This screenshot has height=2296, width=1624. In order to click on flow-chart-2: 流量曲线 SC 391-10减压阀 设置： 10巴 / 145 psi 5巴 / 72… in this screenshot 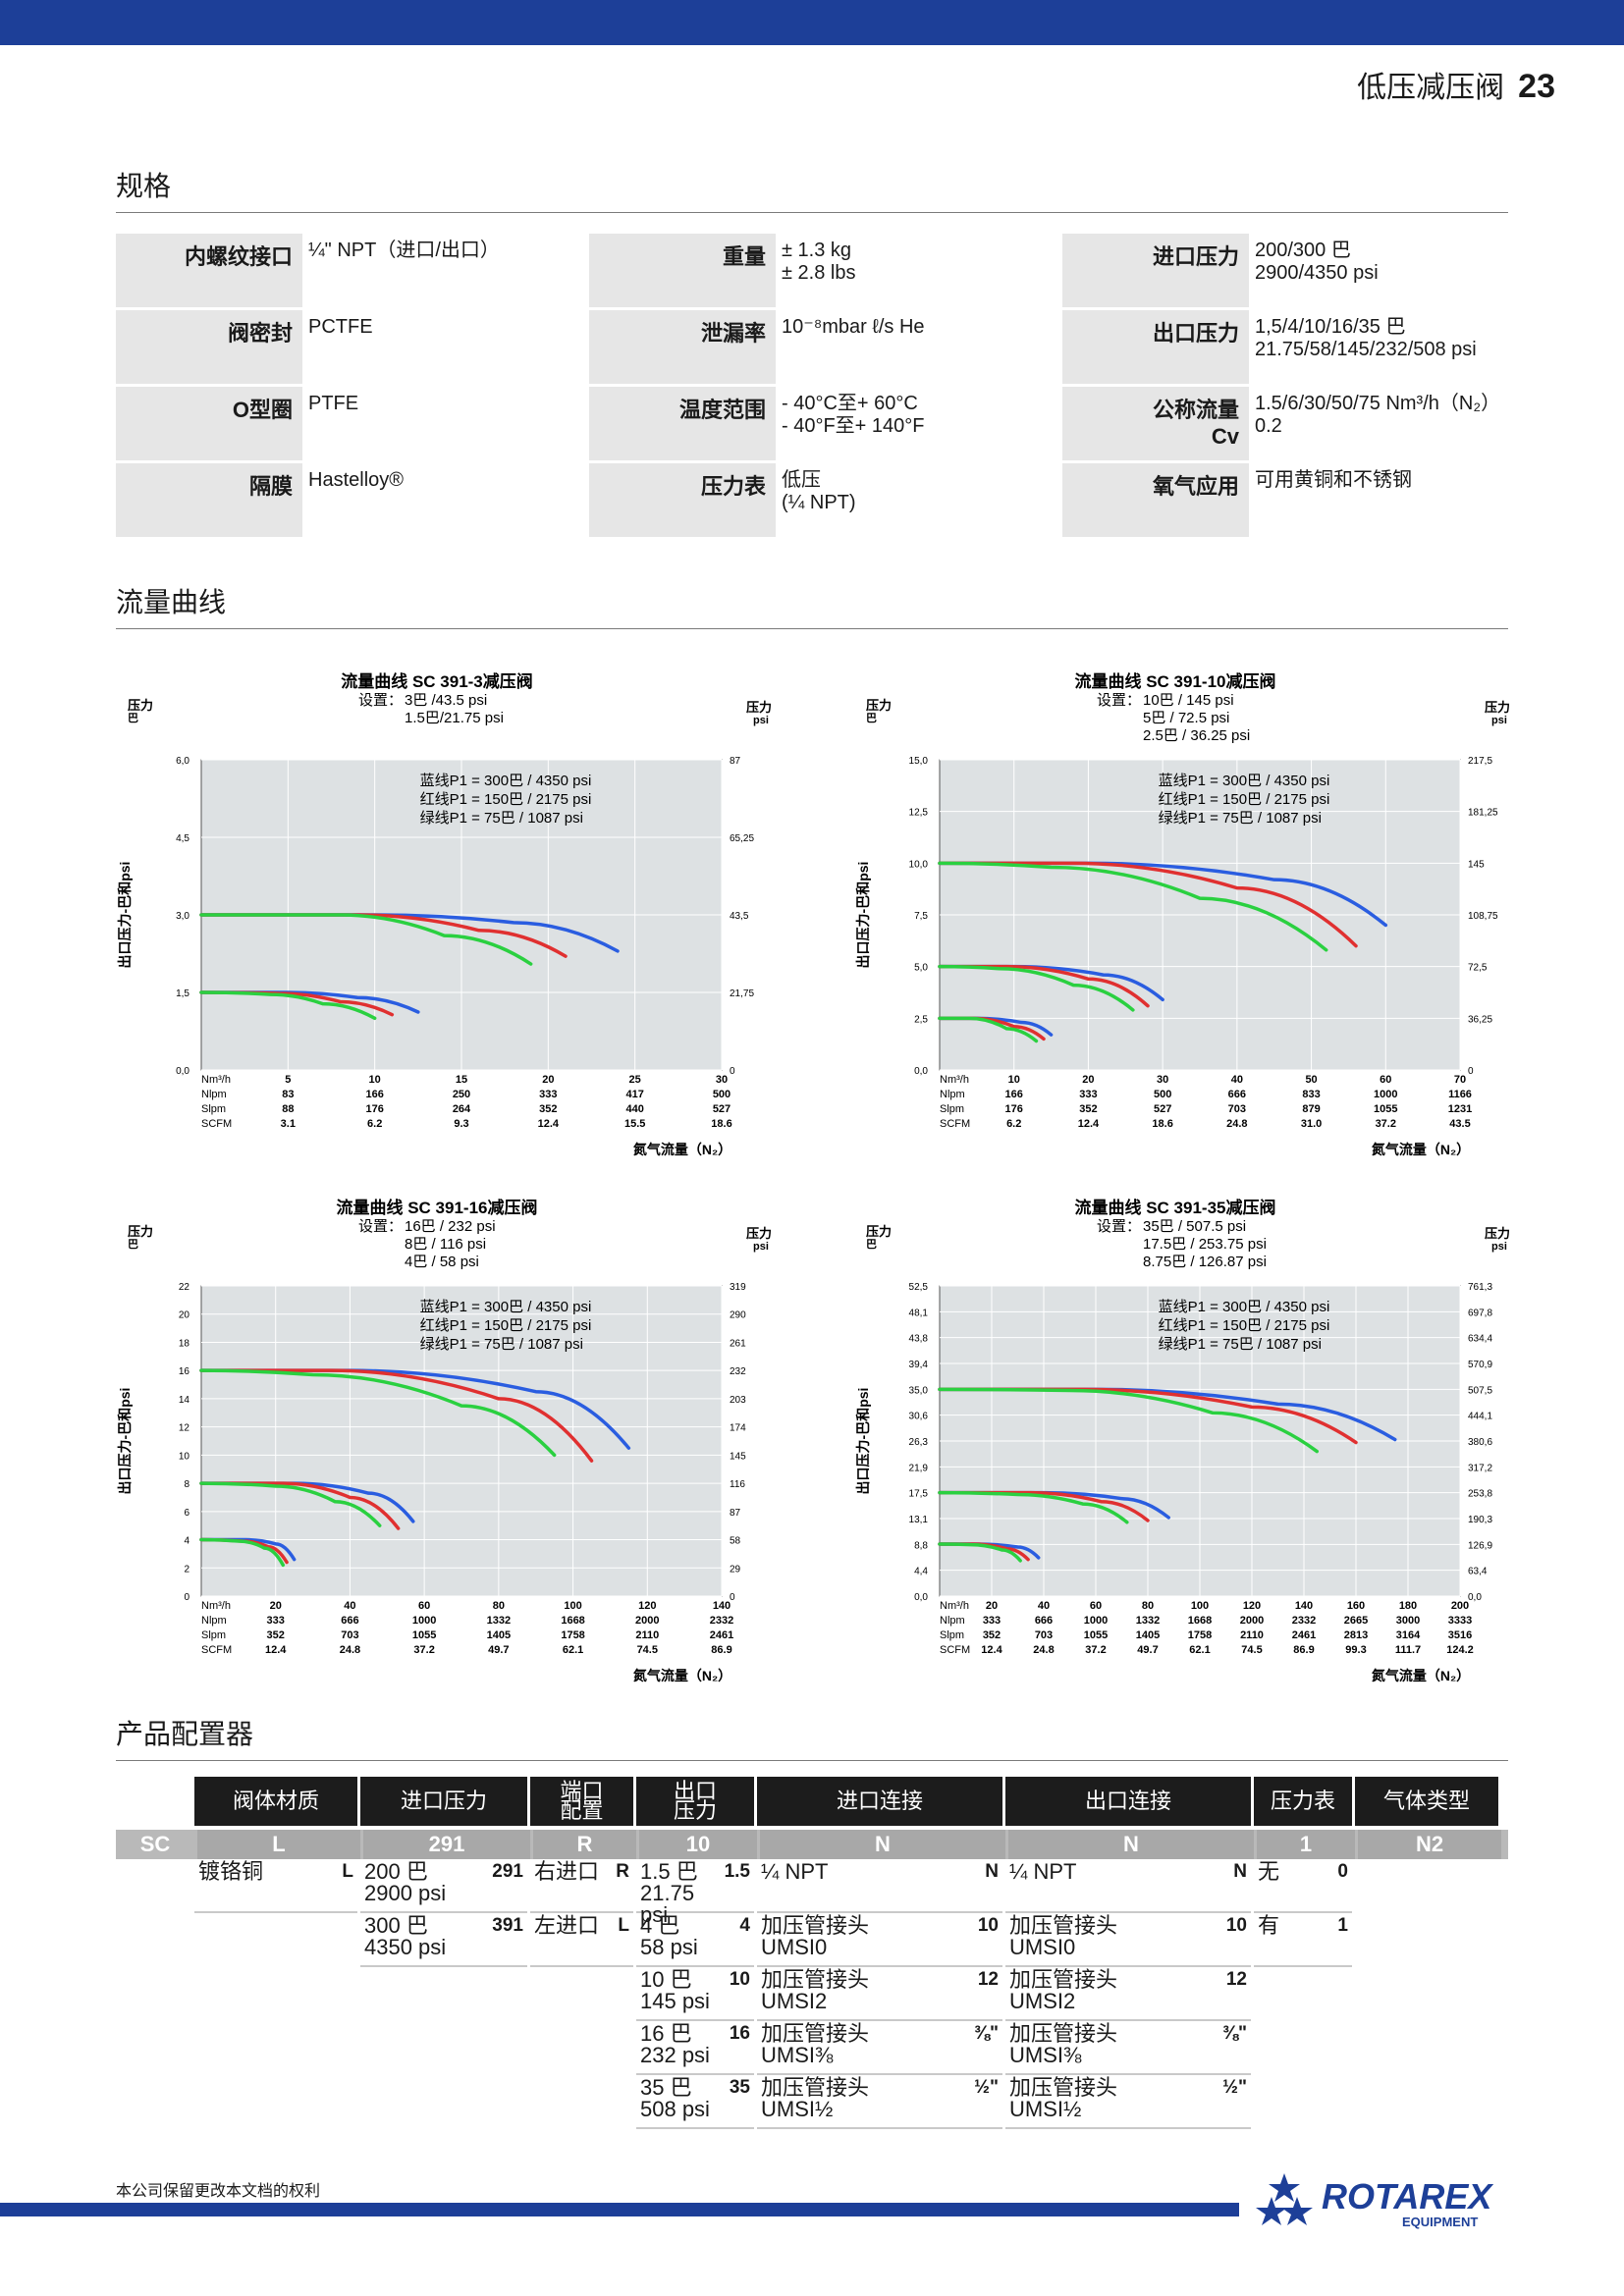, I will do `click(1199, 914)`.